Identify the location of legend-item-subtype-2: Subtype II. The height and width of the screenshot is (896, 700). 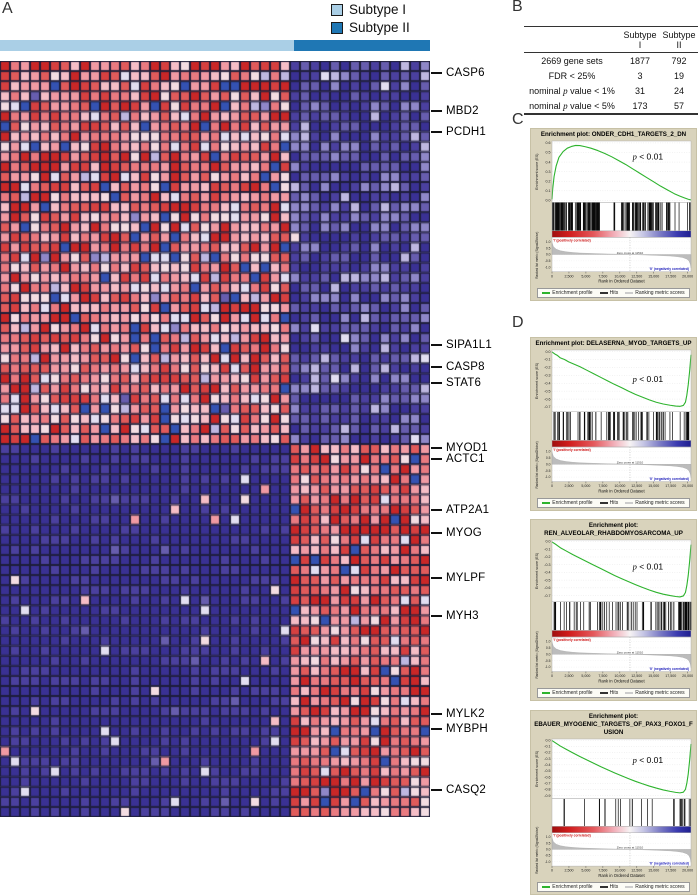
(370, 27).